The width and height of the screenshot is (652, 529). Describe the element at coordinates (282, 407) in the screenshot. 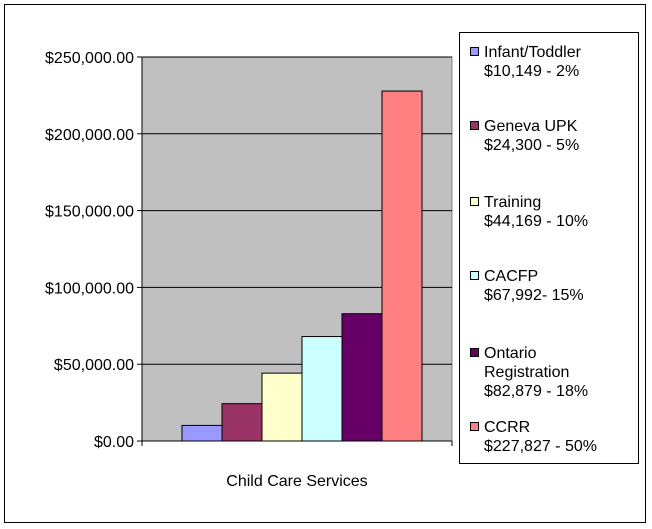

I see `bar-training` at that location.